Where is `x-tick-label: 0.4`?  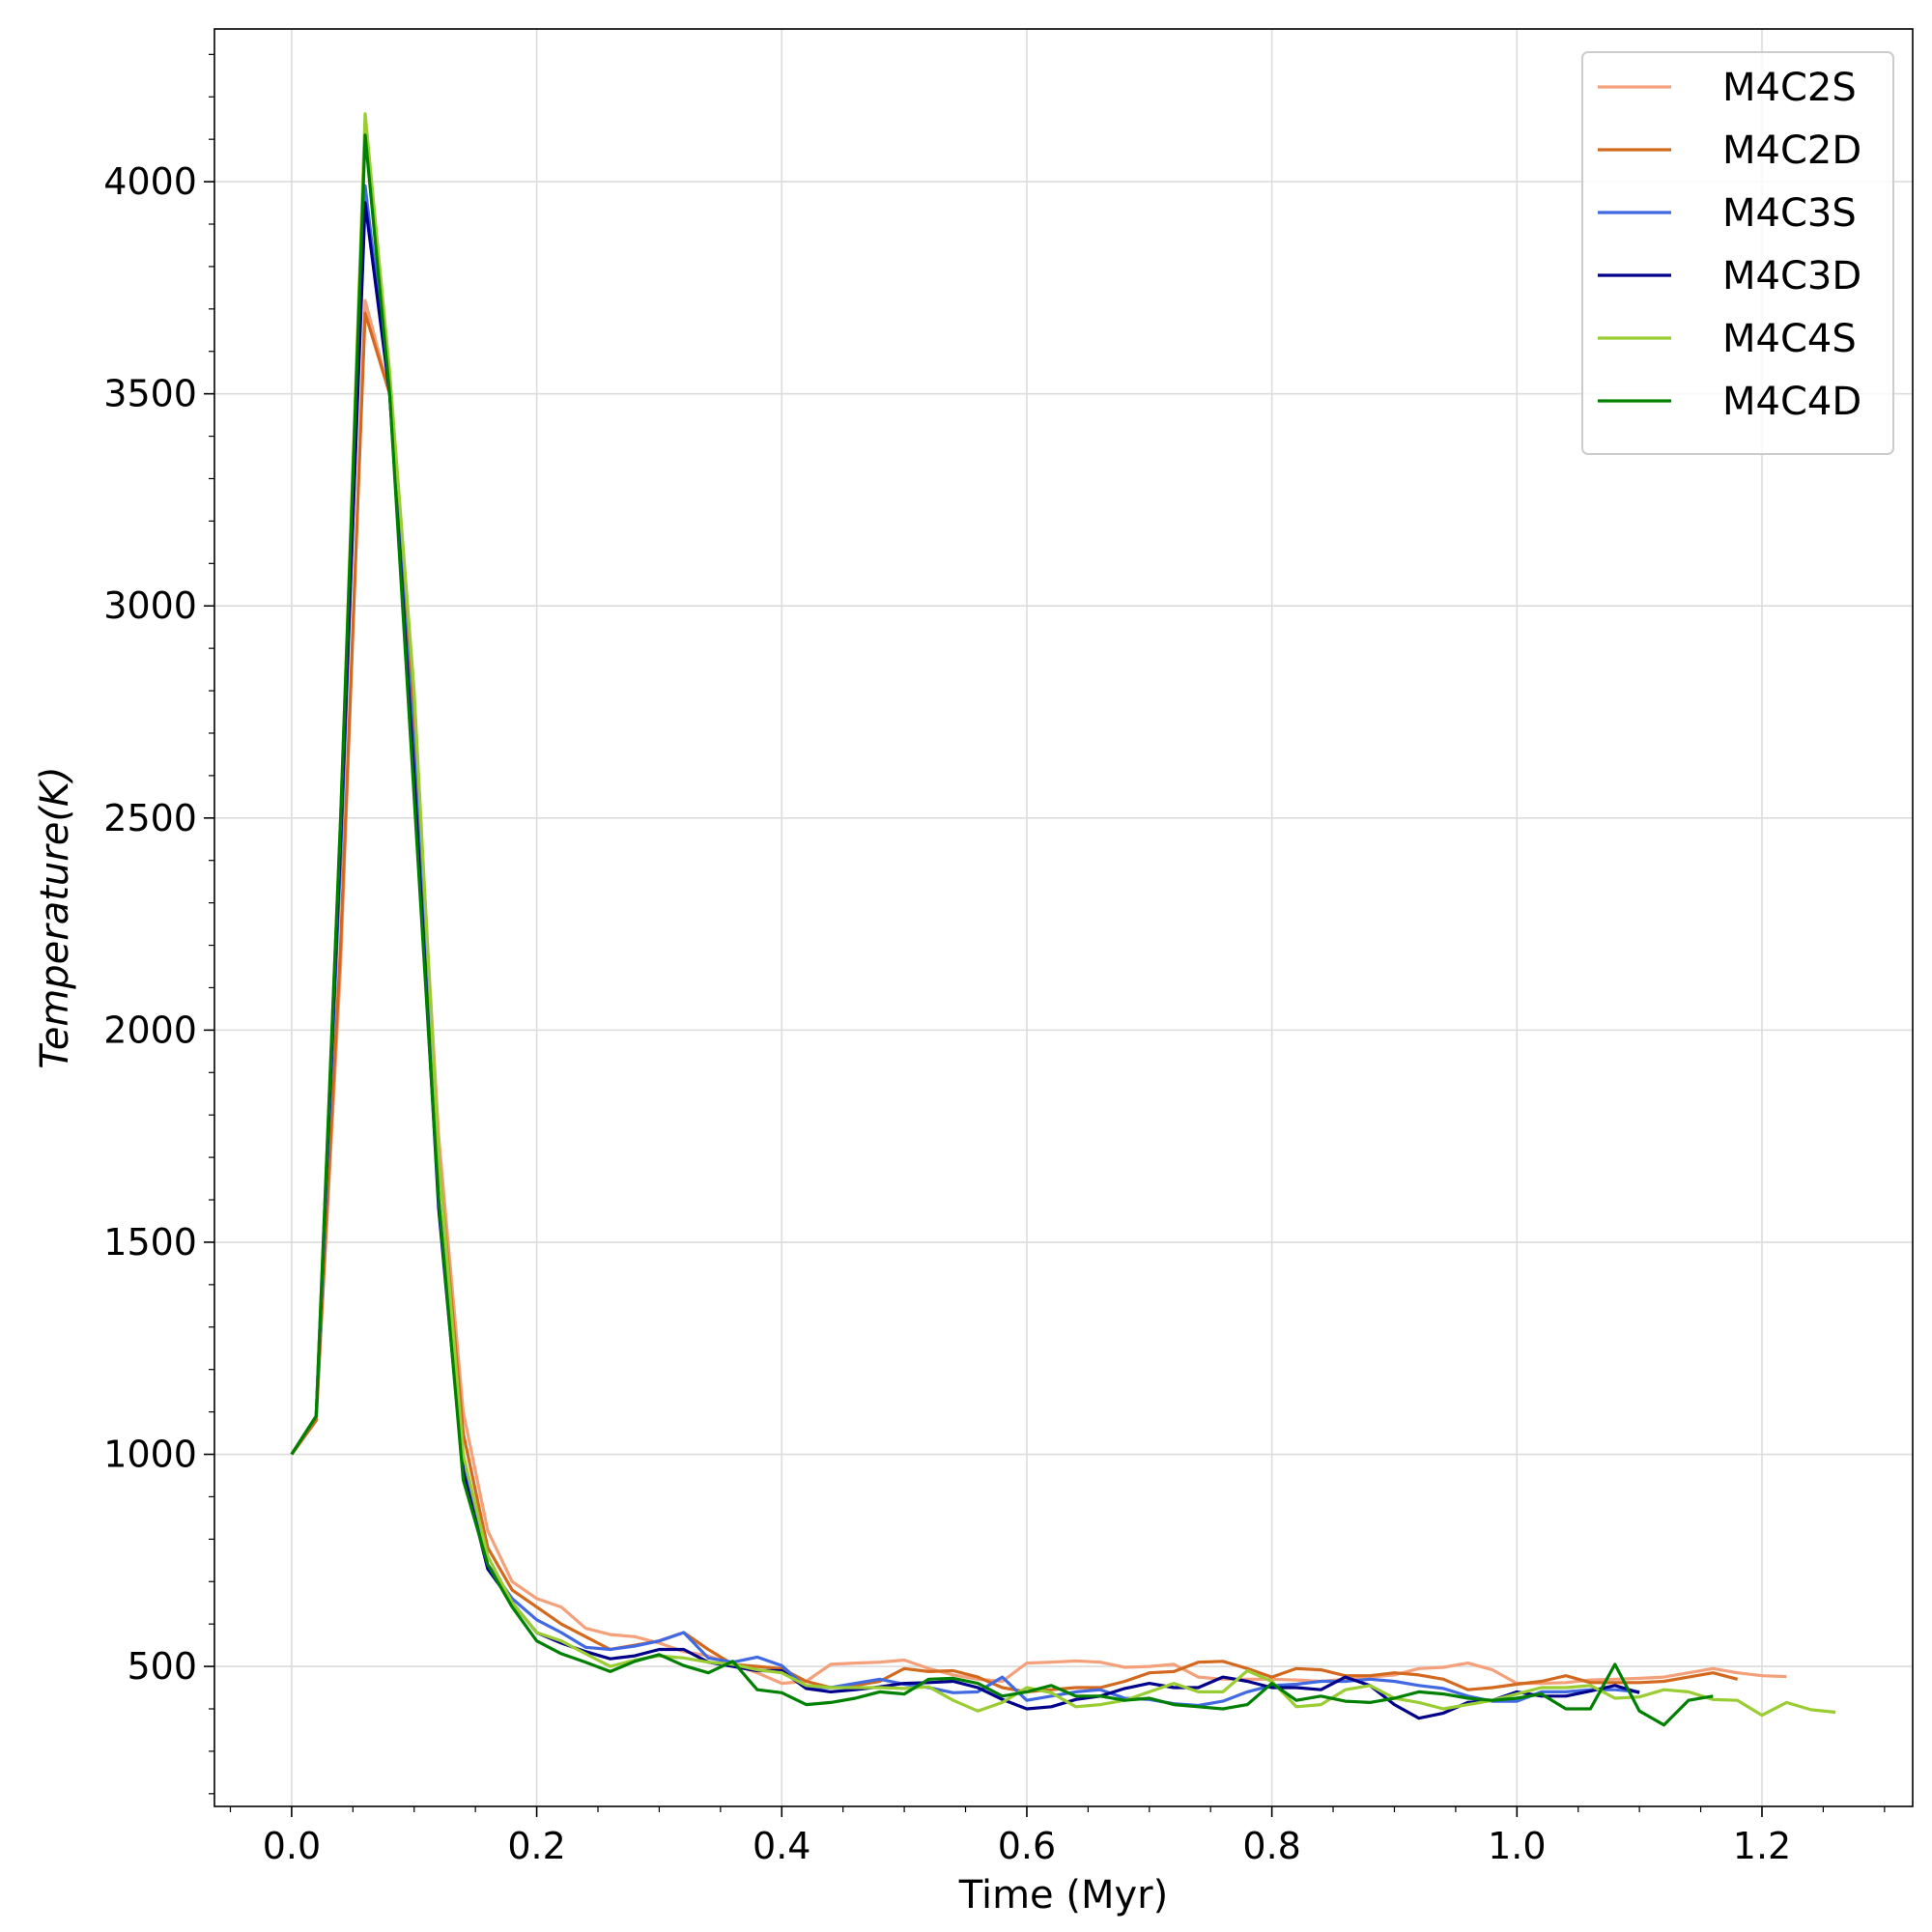 x-tick-label: 0.4 is located at coordinates (781, 1846).